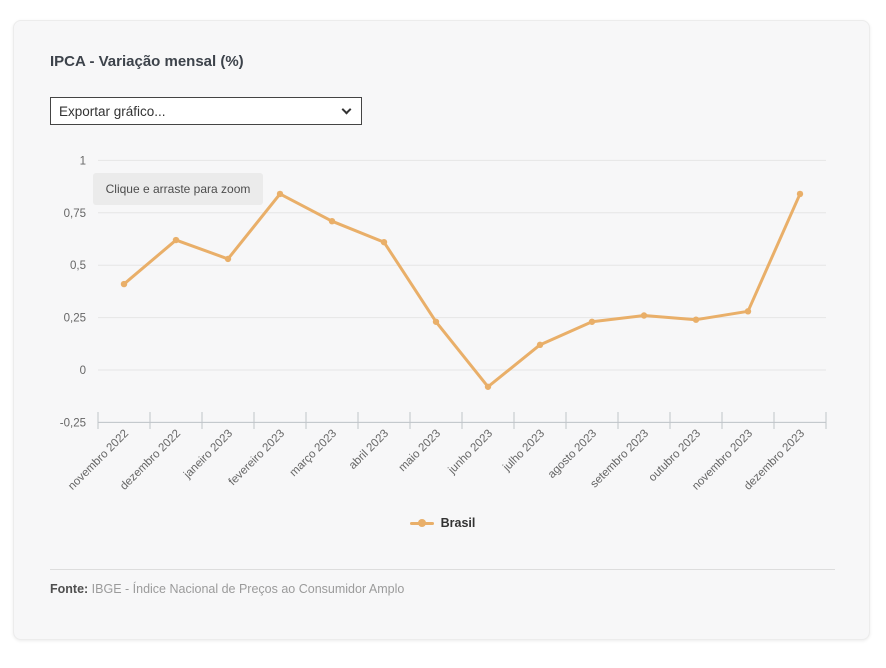 The width and height of the screenshot is (886, 668). What do you see at coordinates (470, 452) in the screenshot?
I see `x-axis-label: junho 2023` at bounding box center [470, 452].